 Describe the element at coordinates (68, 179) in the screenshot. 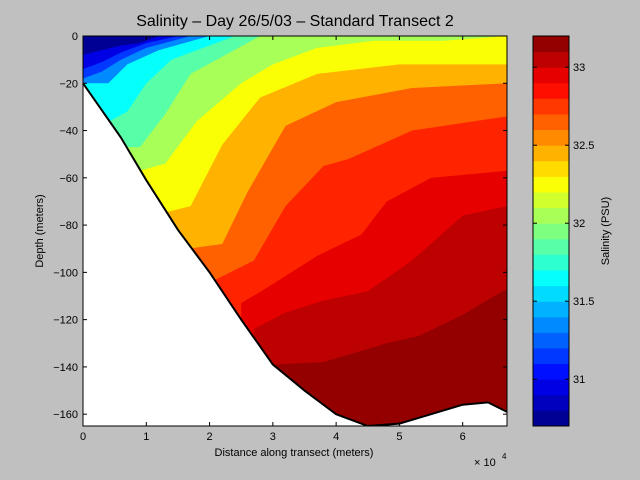

I see `y-tick-label: −60` at that location.